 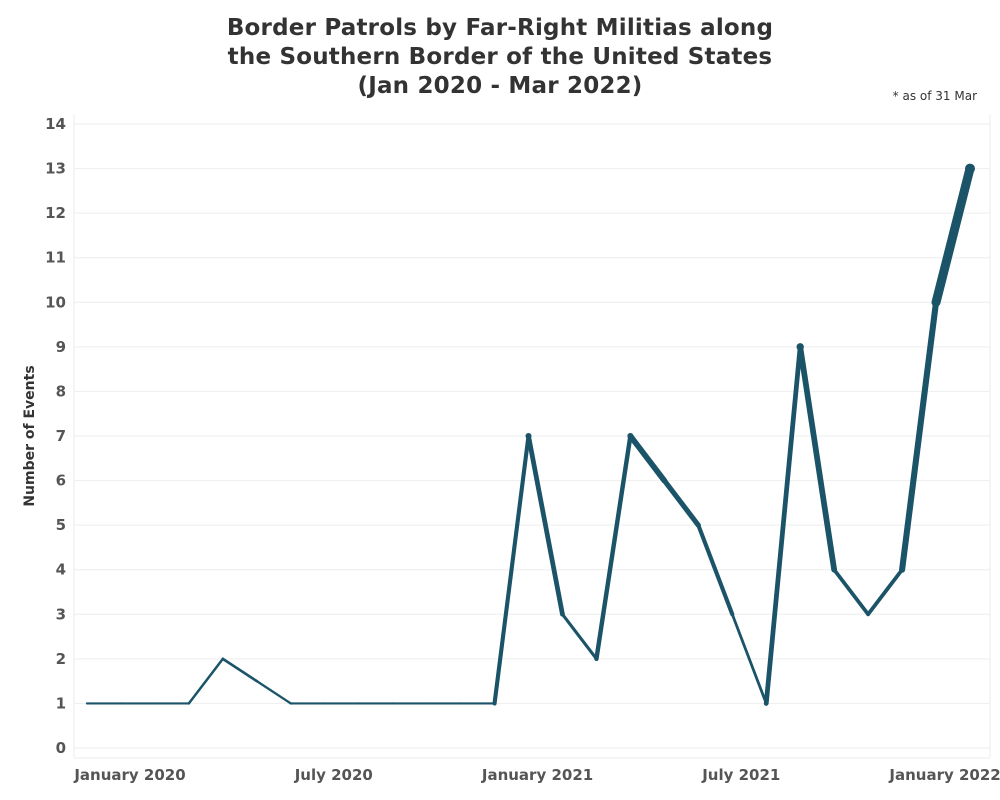 I want to click on x-tick-label: January 2022, so click(x=944, y=775).